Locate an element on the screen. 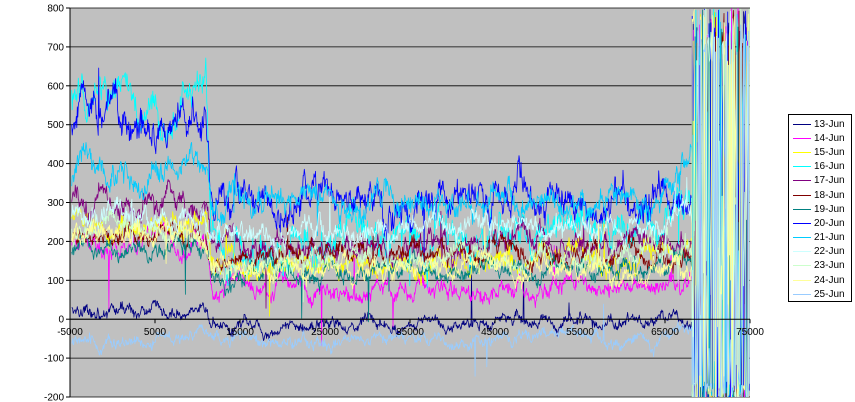  y-tick-label: 0 is located at coordinates (61, 320).